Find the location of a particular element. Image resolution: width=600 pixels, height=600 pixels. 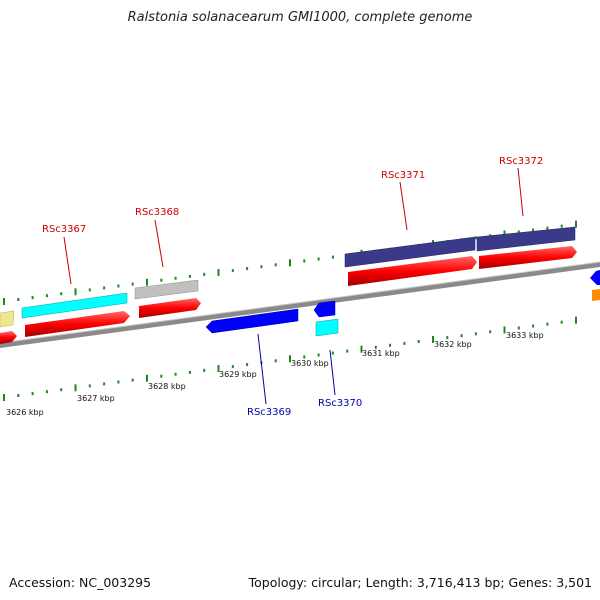

gene-rsc3370-feature is located at coordinates (324, 309).